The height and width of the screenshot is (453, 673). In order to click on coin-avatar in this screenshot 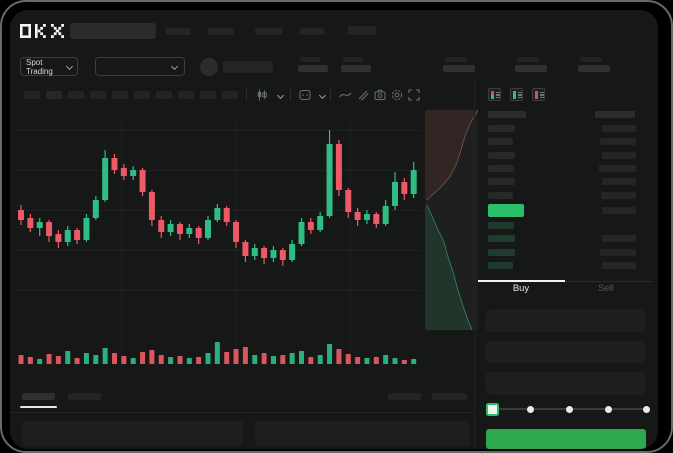, I will do `click(209, 67)`.